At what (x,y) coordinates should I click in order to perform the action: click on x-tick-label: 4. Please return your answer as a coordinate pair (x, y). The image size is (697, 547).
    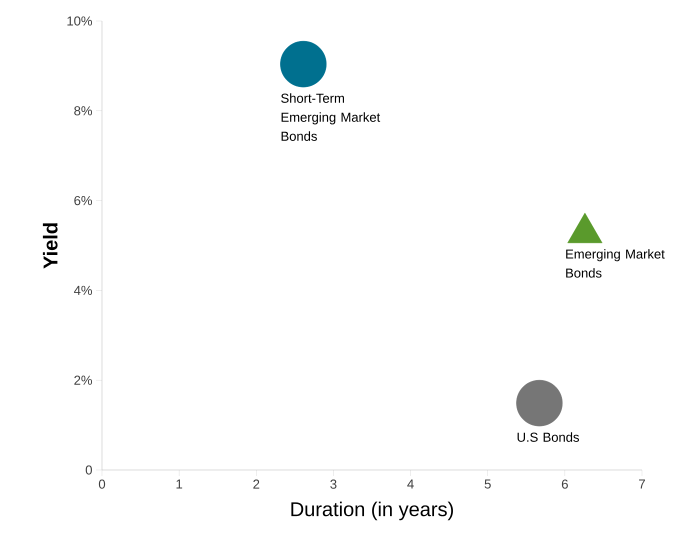
    Looking at the image, I should click on (410, 484).